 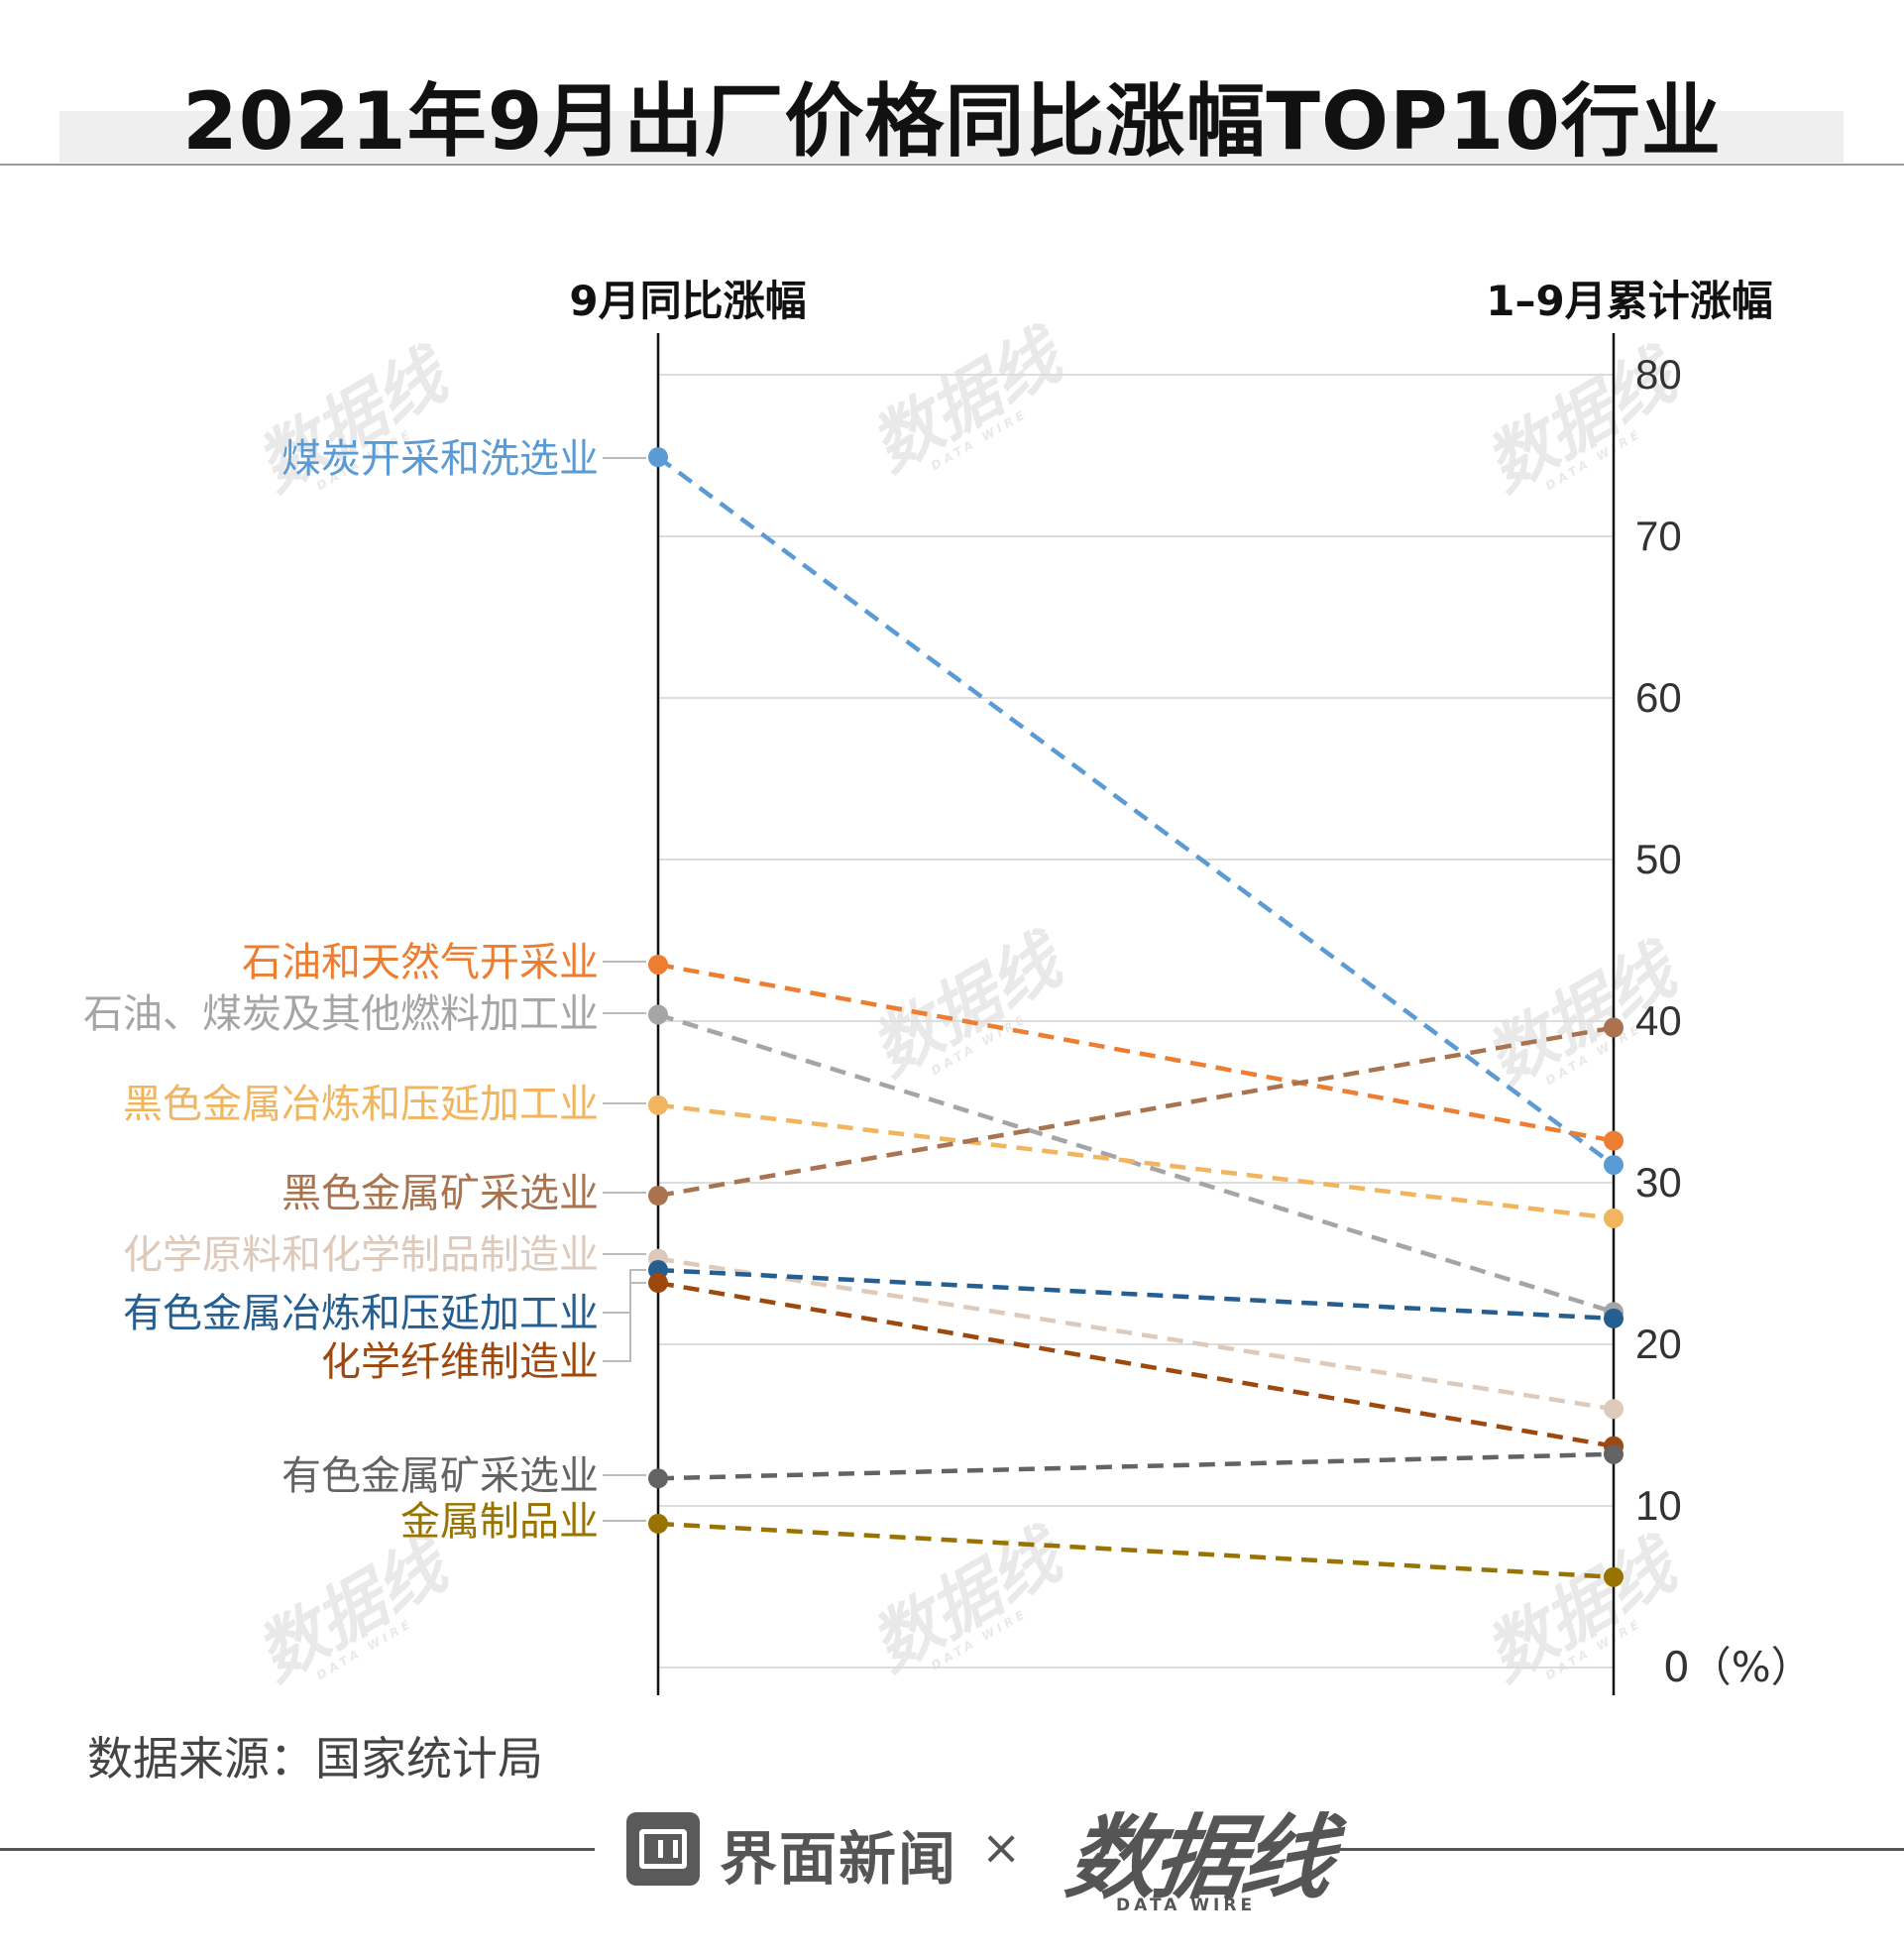 I want to click on y-unit-label: 0（%）, so click(x=1738, y=1667).